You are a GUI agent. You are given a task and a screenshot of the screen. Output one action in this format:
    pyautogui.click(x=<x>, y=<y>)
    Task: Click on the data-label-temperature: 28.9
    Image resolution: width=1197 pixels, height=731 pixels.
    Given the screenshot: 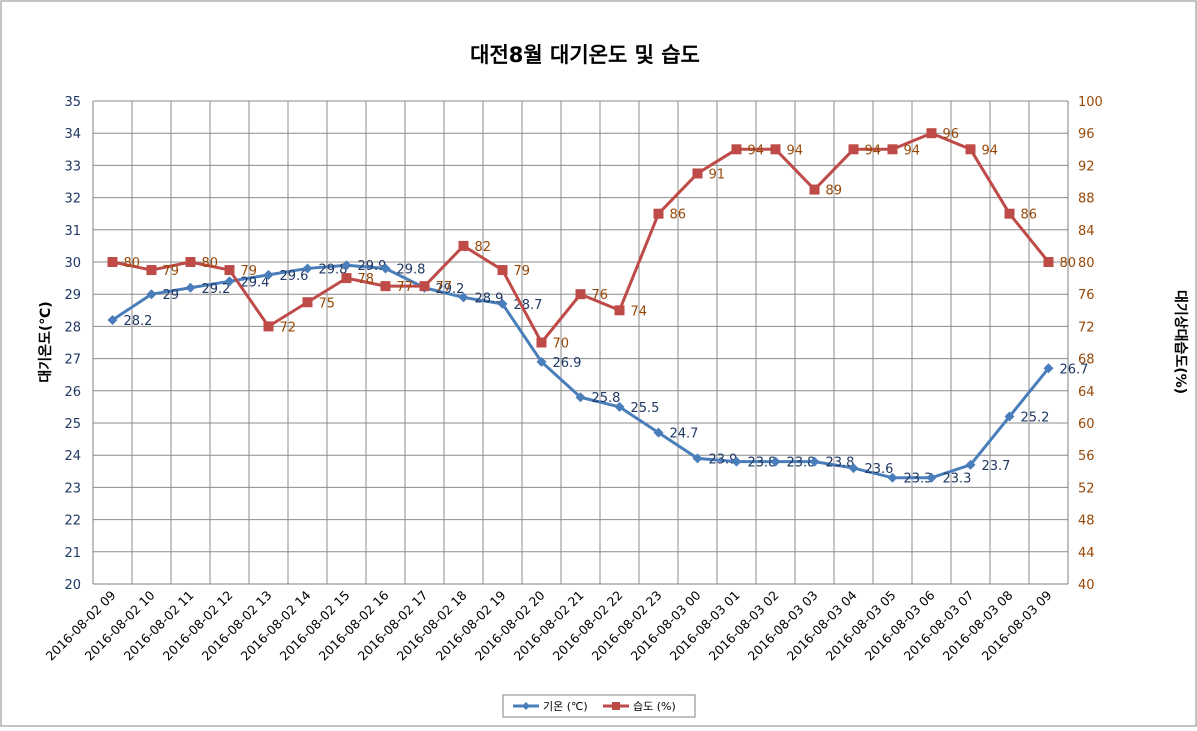 What is the action you would take?
    pyautogui.click(x=489, y=298)
    